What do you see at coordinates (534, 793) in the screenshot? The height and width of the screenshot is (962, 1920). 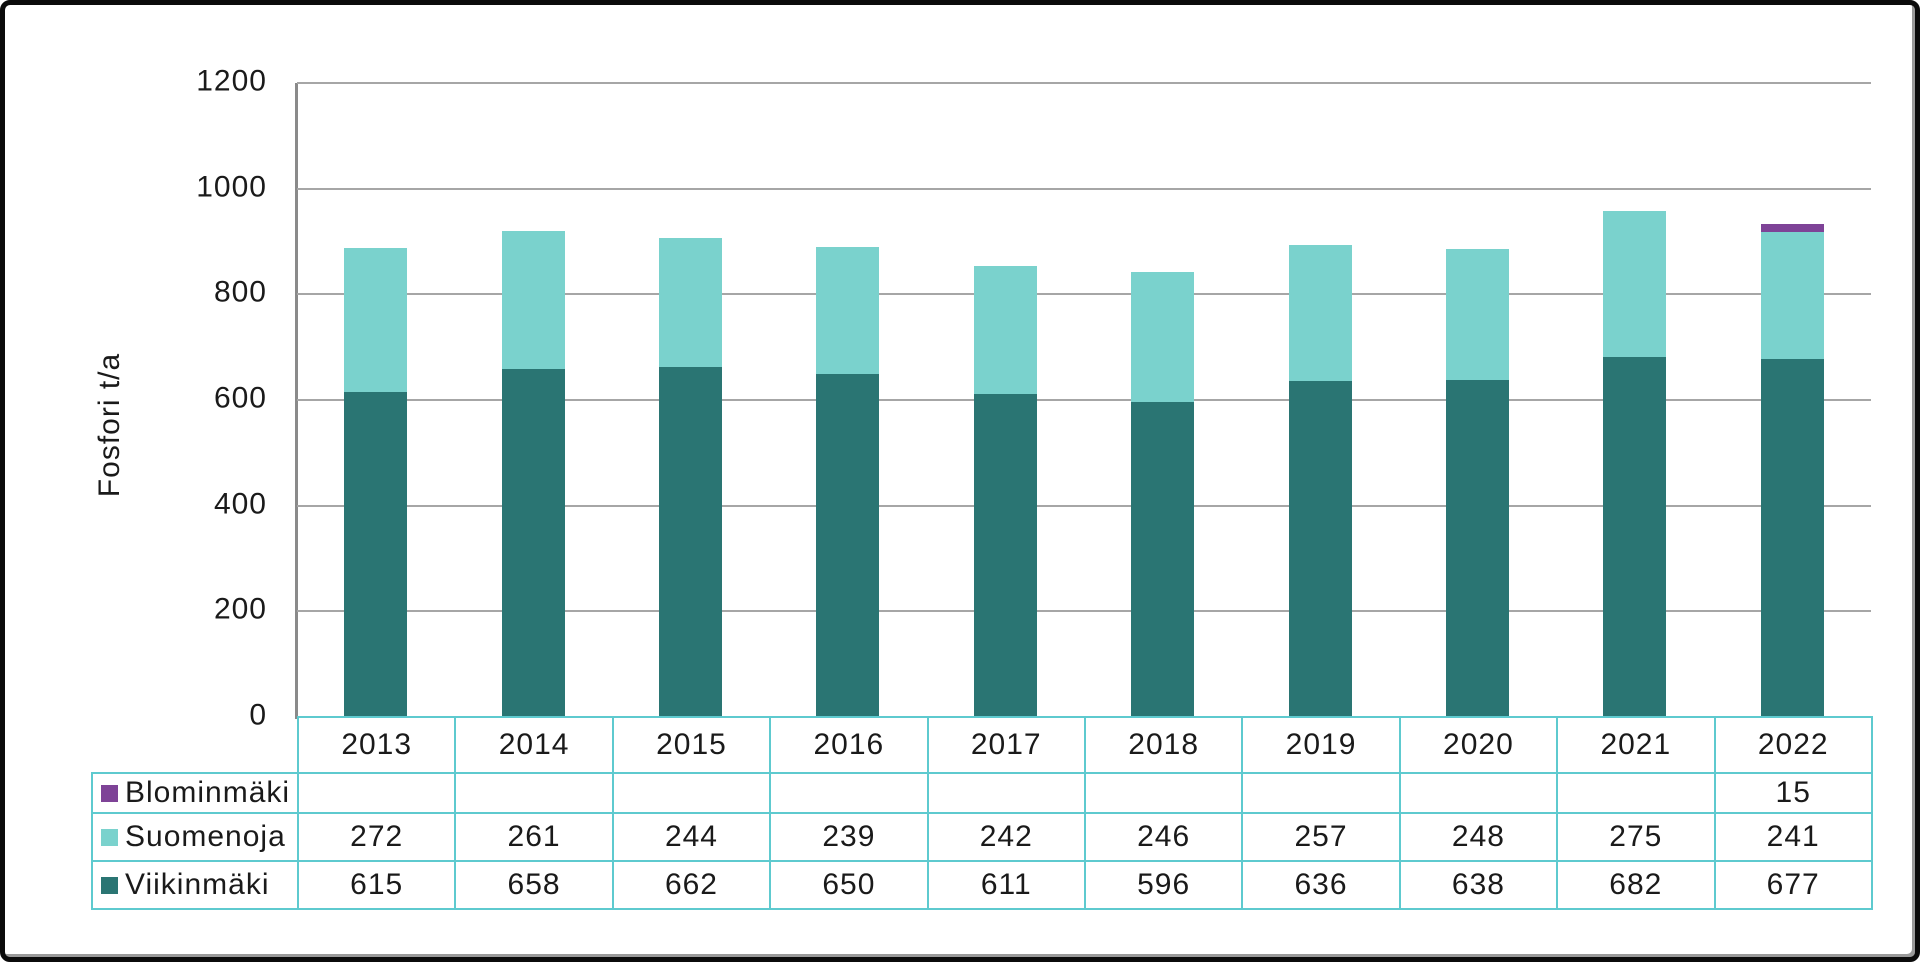 I see `value-cell-blominm-ki-2014` at bounding box center [534, 793].